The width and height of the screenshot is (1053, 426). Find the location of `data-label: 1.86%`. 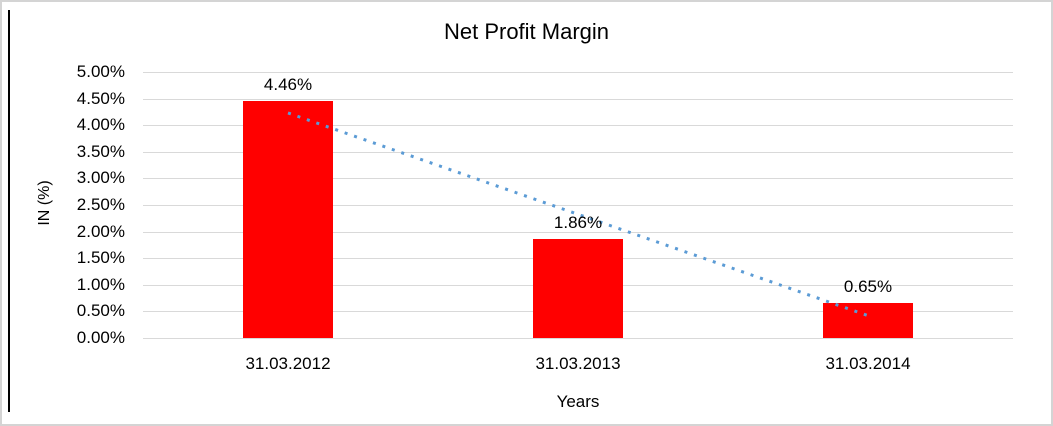

data-label: 1.86% is located at coordinates (578, 222).